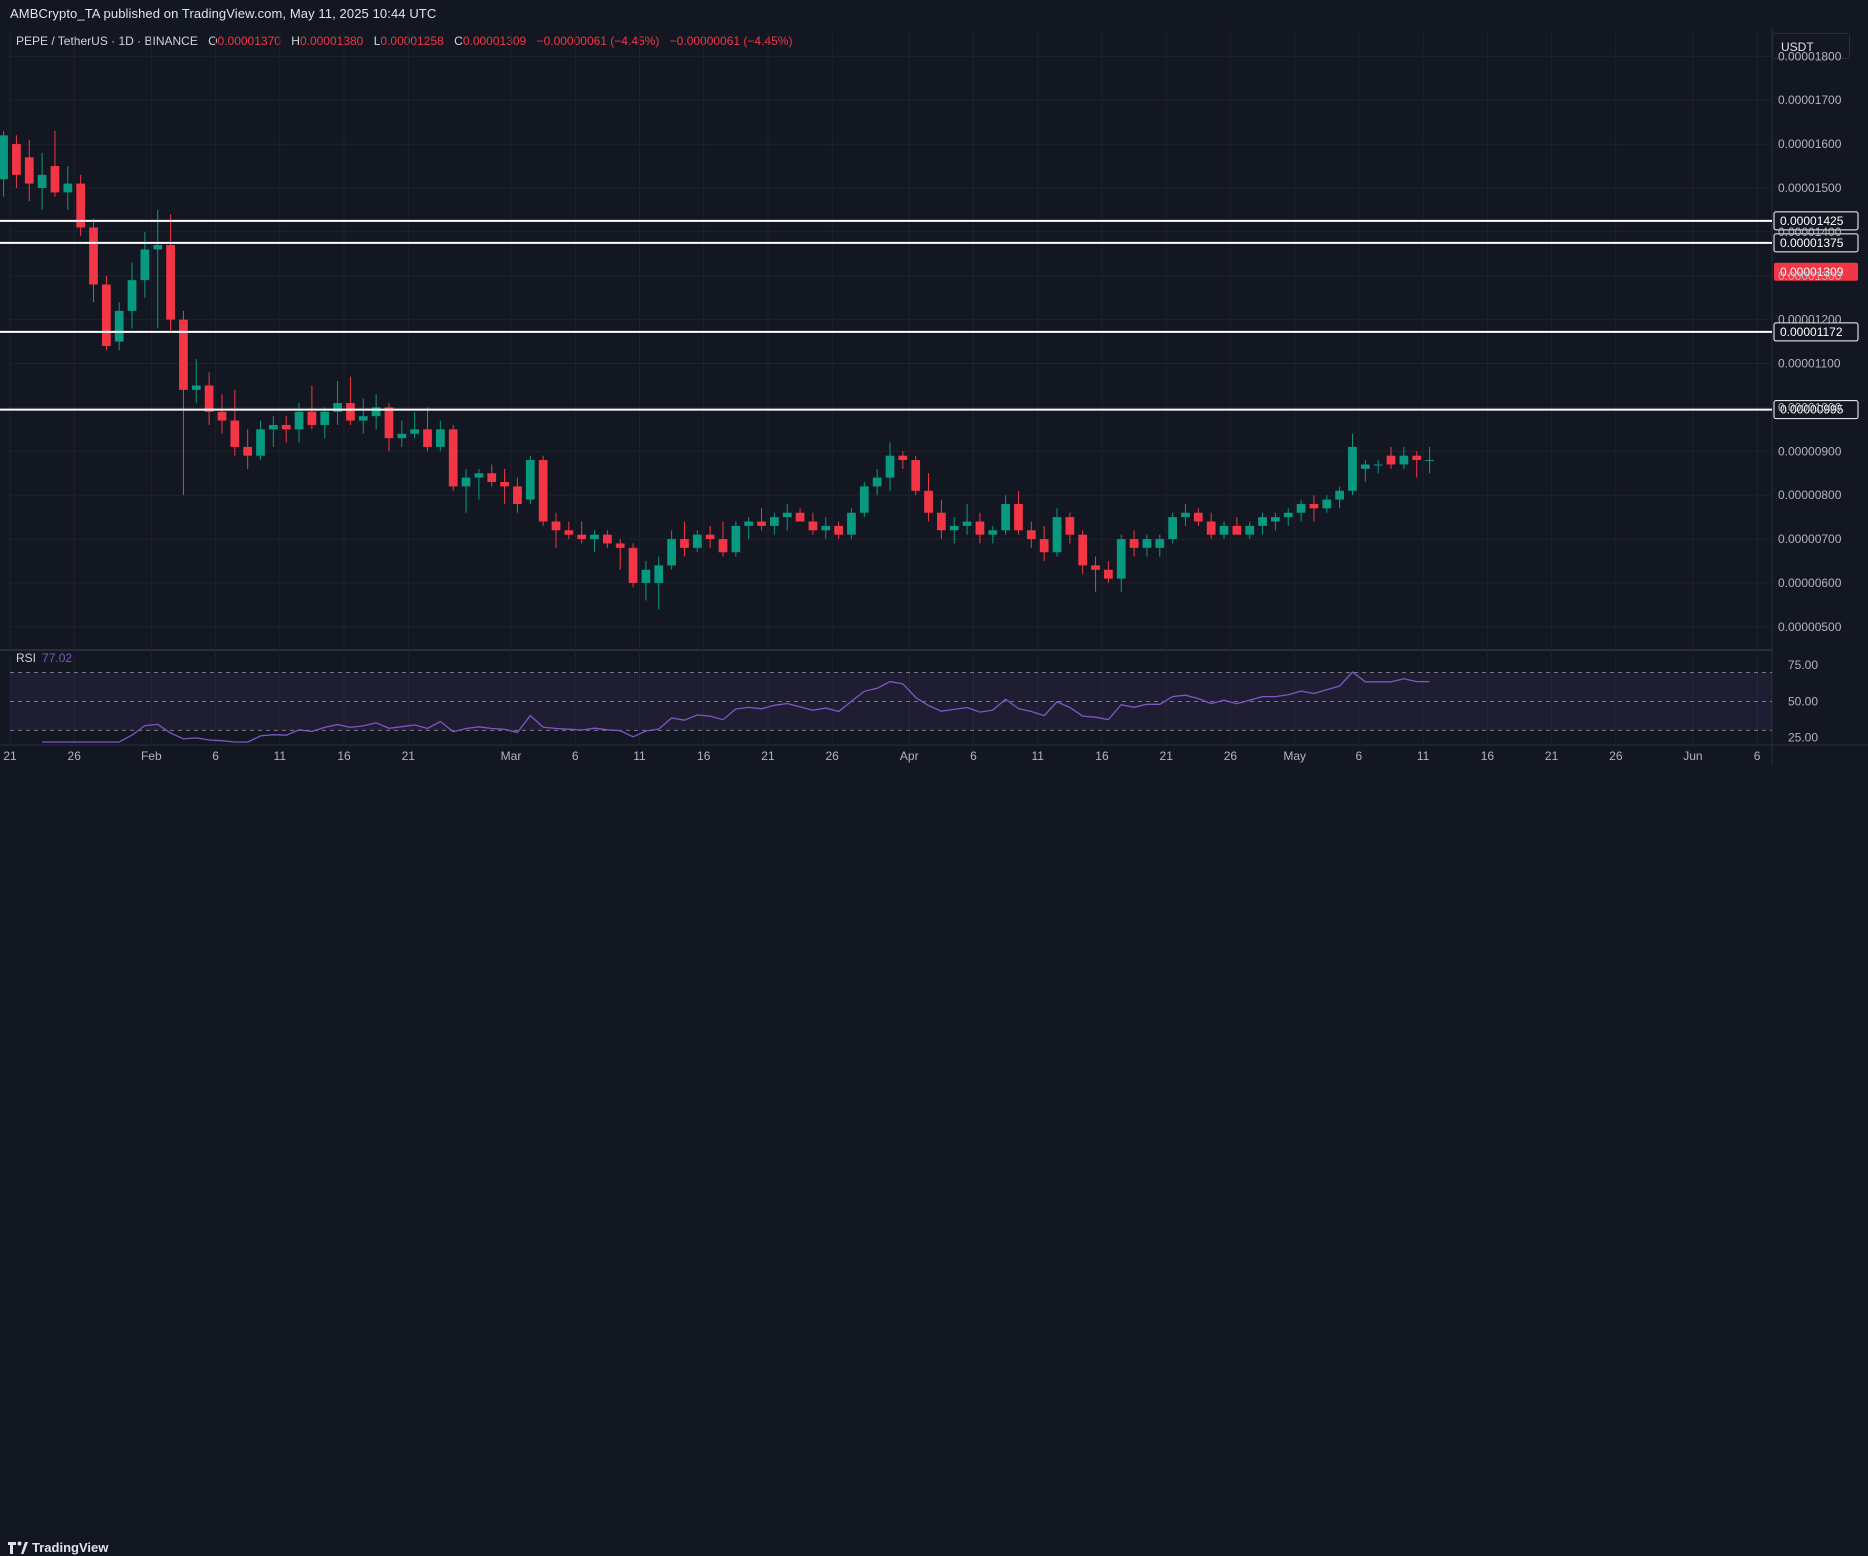 Image resolution: width=1868 pixels, height=1556 pixels. What do you see at coordinates (70, 1547) in the screenshot?
I see `tradingview-brand: TradingView` at bounding box center [70, 1547].